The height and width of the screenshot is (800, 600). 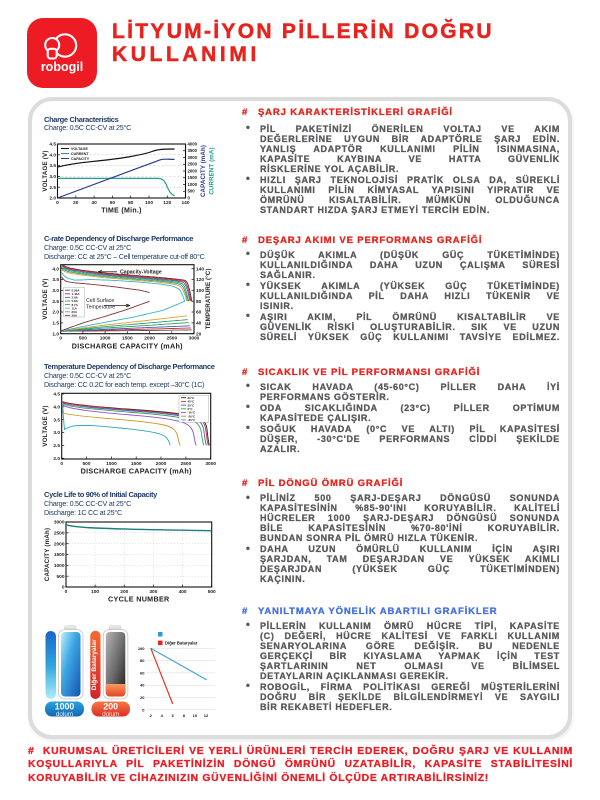 I want to click on svg-text: 1.0, so click(x=55, y=334).